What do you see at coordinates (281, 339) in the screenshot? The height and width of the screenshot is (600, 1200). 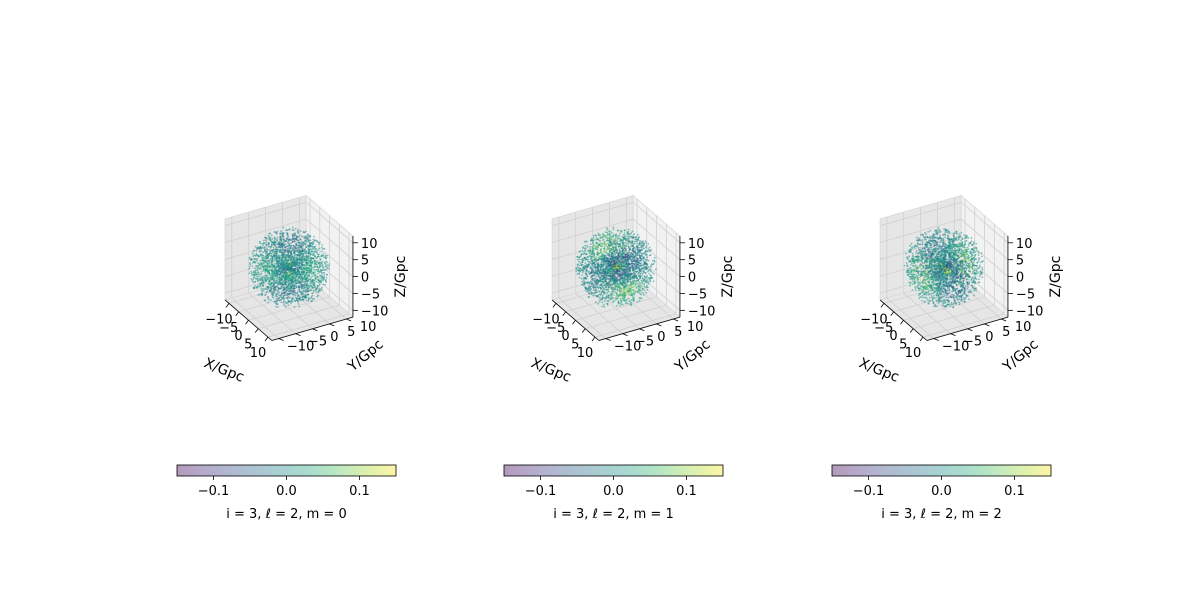 I see `y-tick` at bounding box center [281, 339].